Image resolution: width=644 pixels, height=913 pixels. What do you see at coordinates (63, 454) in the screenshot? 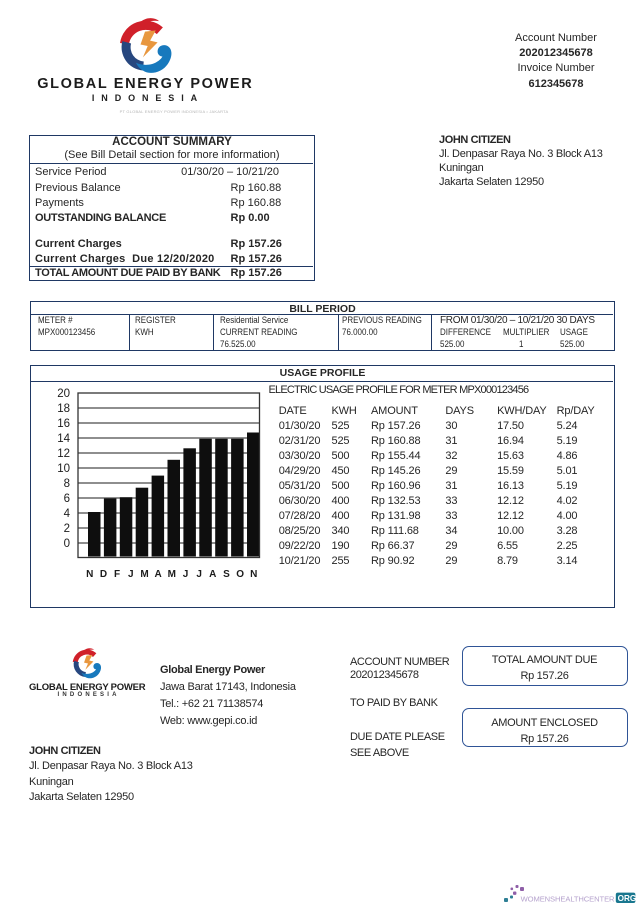
I see `svg-text: 12` at bounding box center [63, 454].